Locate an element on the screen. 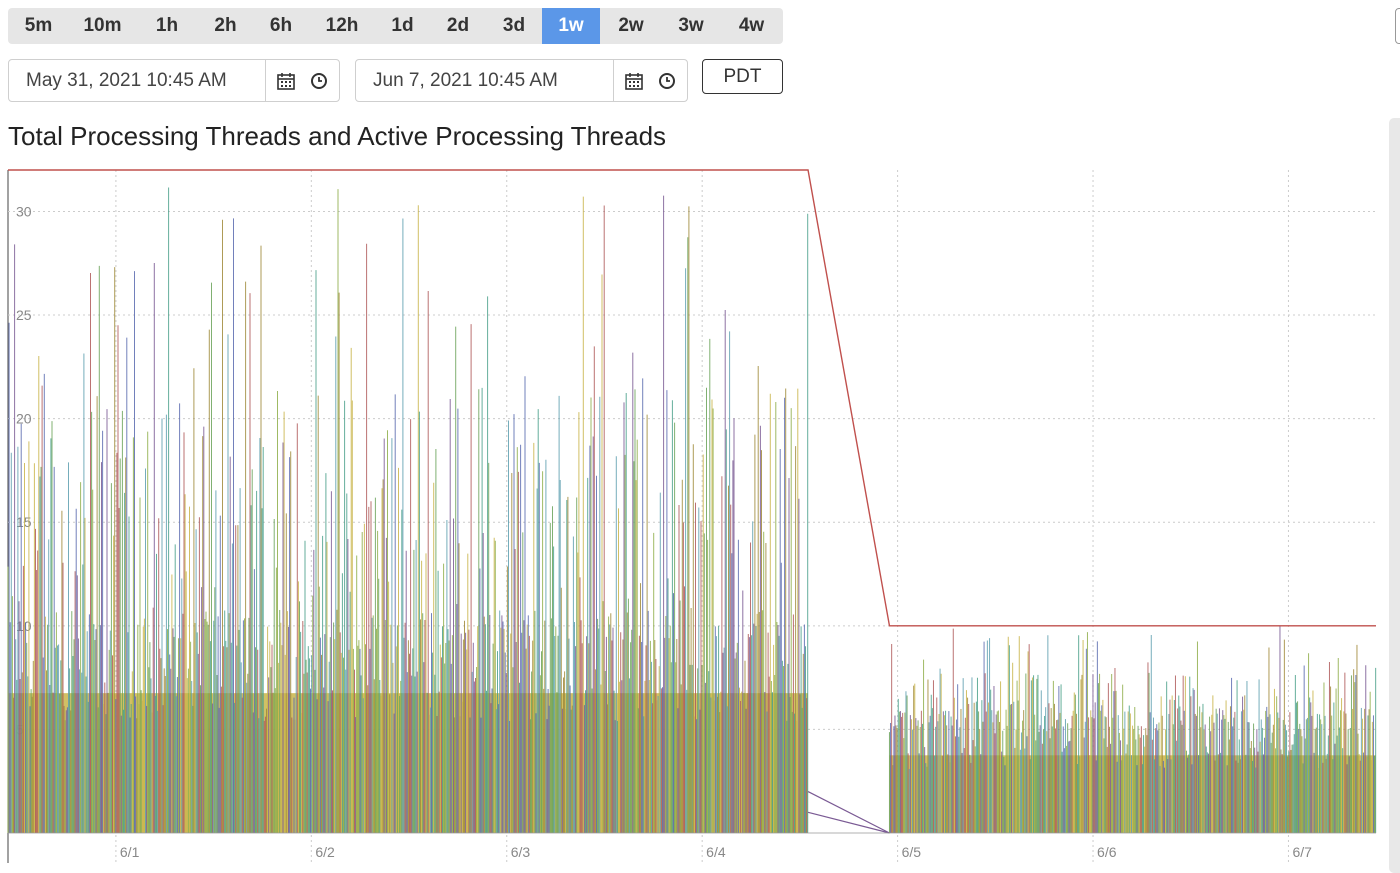  range-button-2h: 2h is located at coordinates (225, 25).